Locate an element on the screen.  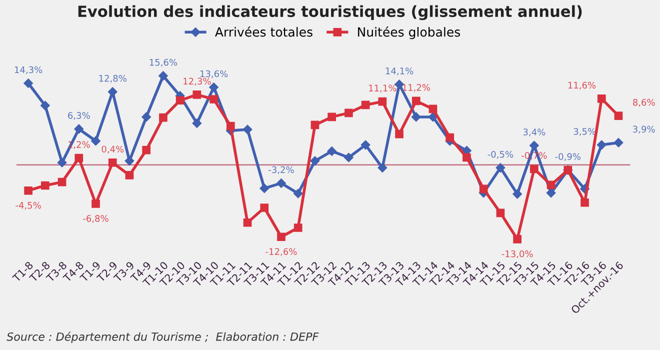
data-label: -13,0% is located at coordinates (517, 254).